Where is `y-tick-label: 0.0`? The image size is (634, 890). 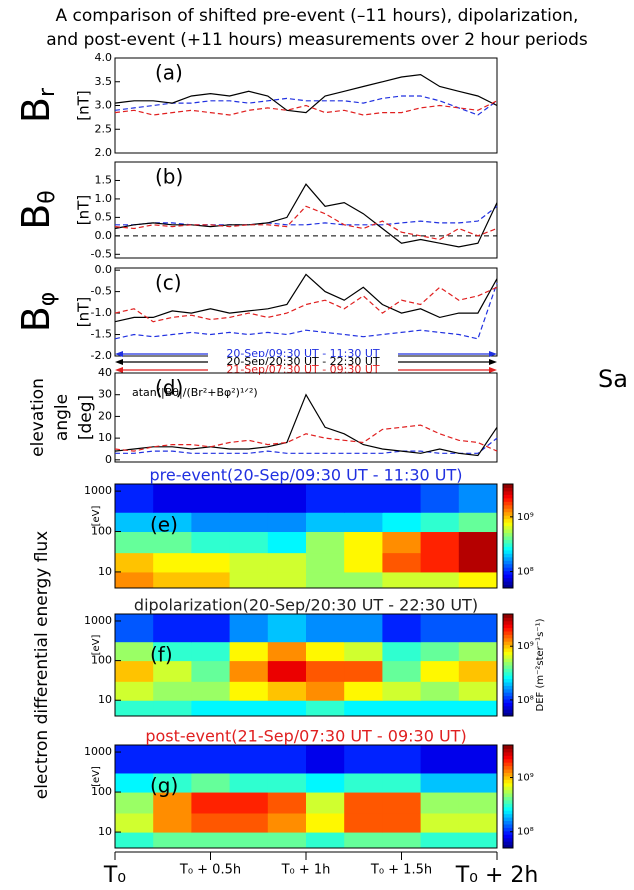
y-tick-label: 0.0 is located at coordinates (104, 235).